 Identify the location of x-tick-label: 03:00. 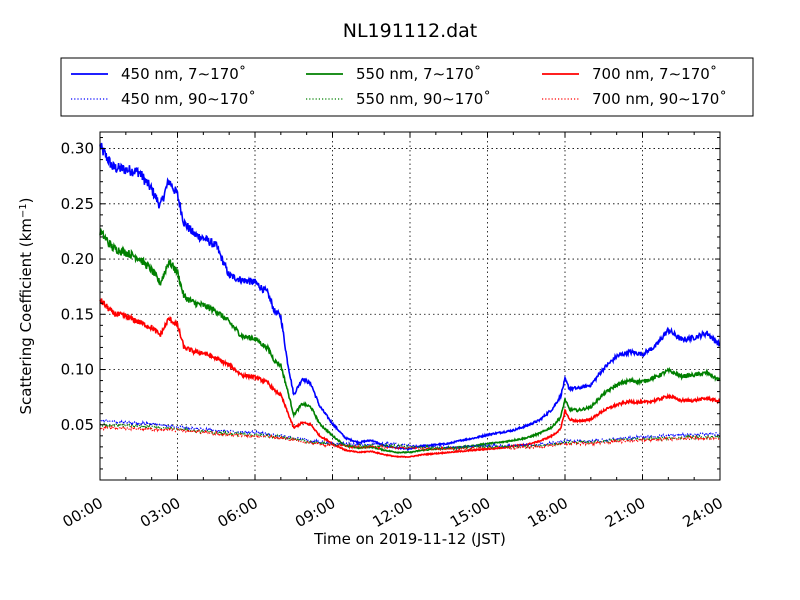
(160, 512).